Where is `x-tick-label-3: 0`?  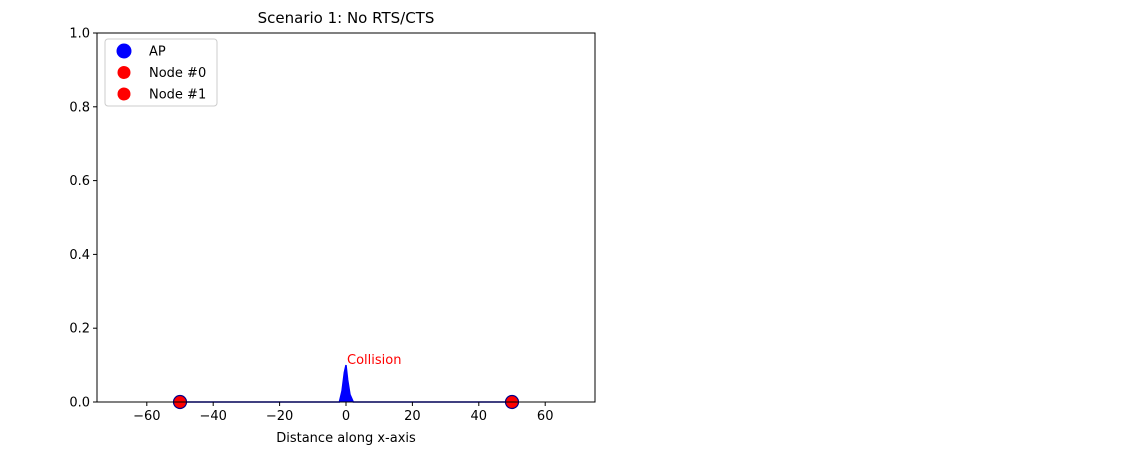
x-tick-label-3: 0 is located at coordinates (346, 416).